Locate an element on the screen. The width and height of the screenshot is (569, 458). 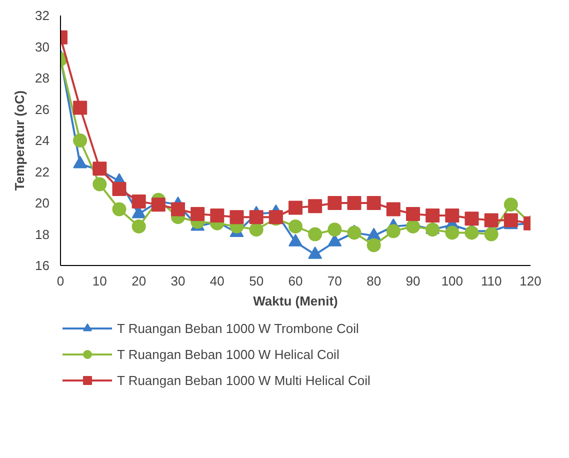
x-tick-label: 60 is located at coordinates (295, 281).